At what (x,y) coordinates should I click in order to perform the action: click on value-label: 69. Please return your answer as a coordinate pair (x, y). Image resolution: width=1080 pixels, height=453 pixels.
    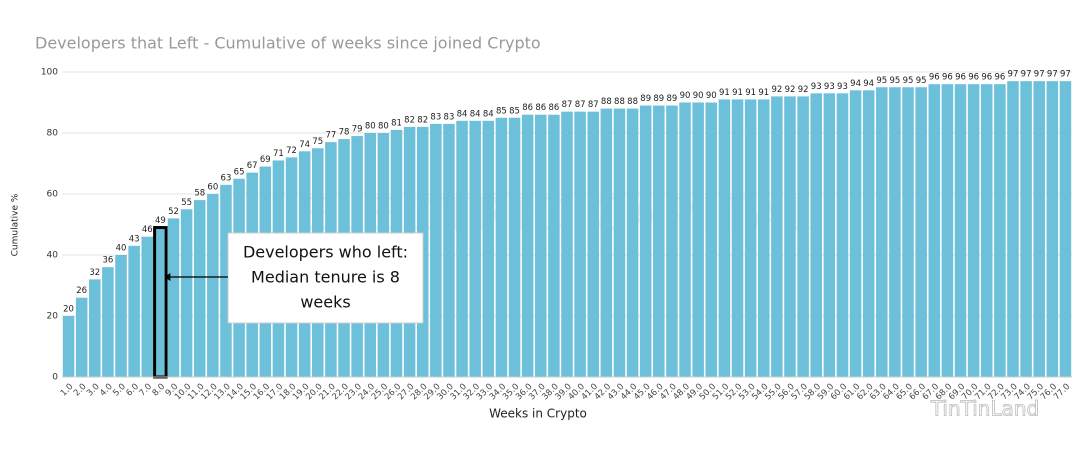
    Looking at the image, I should click on (265, 160).